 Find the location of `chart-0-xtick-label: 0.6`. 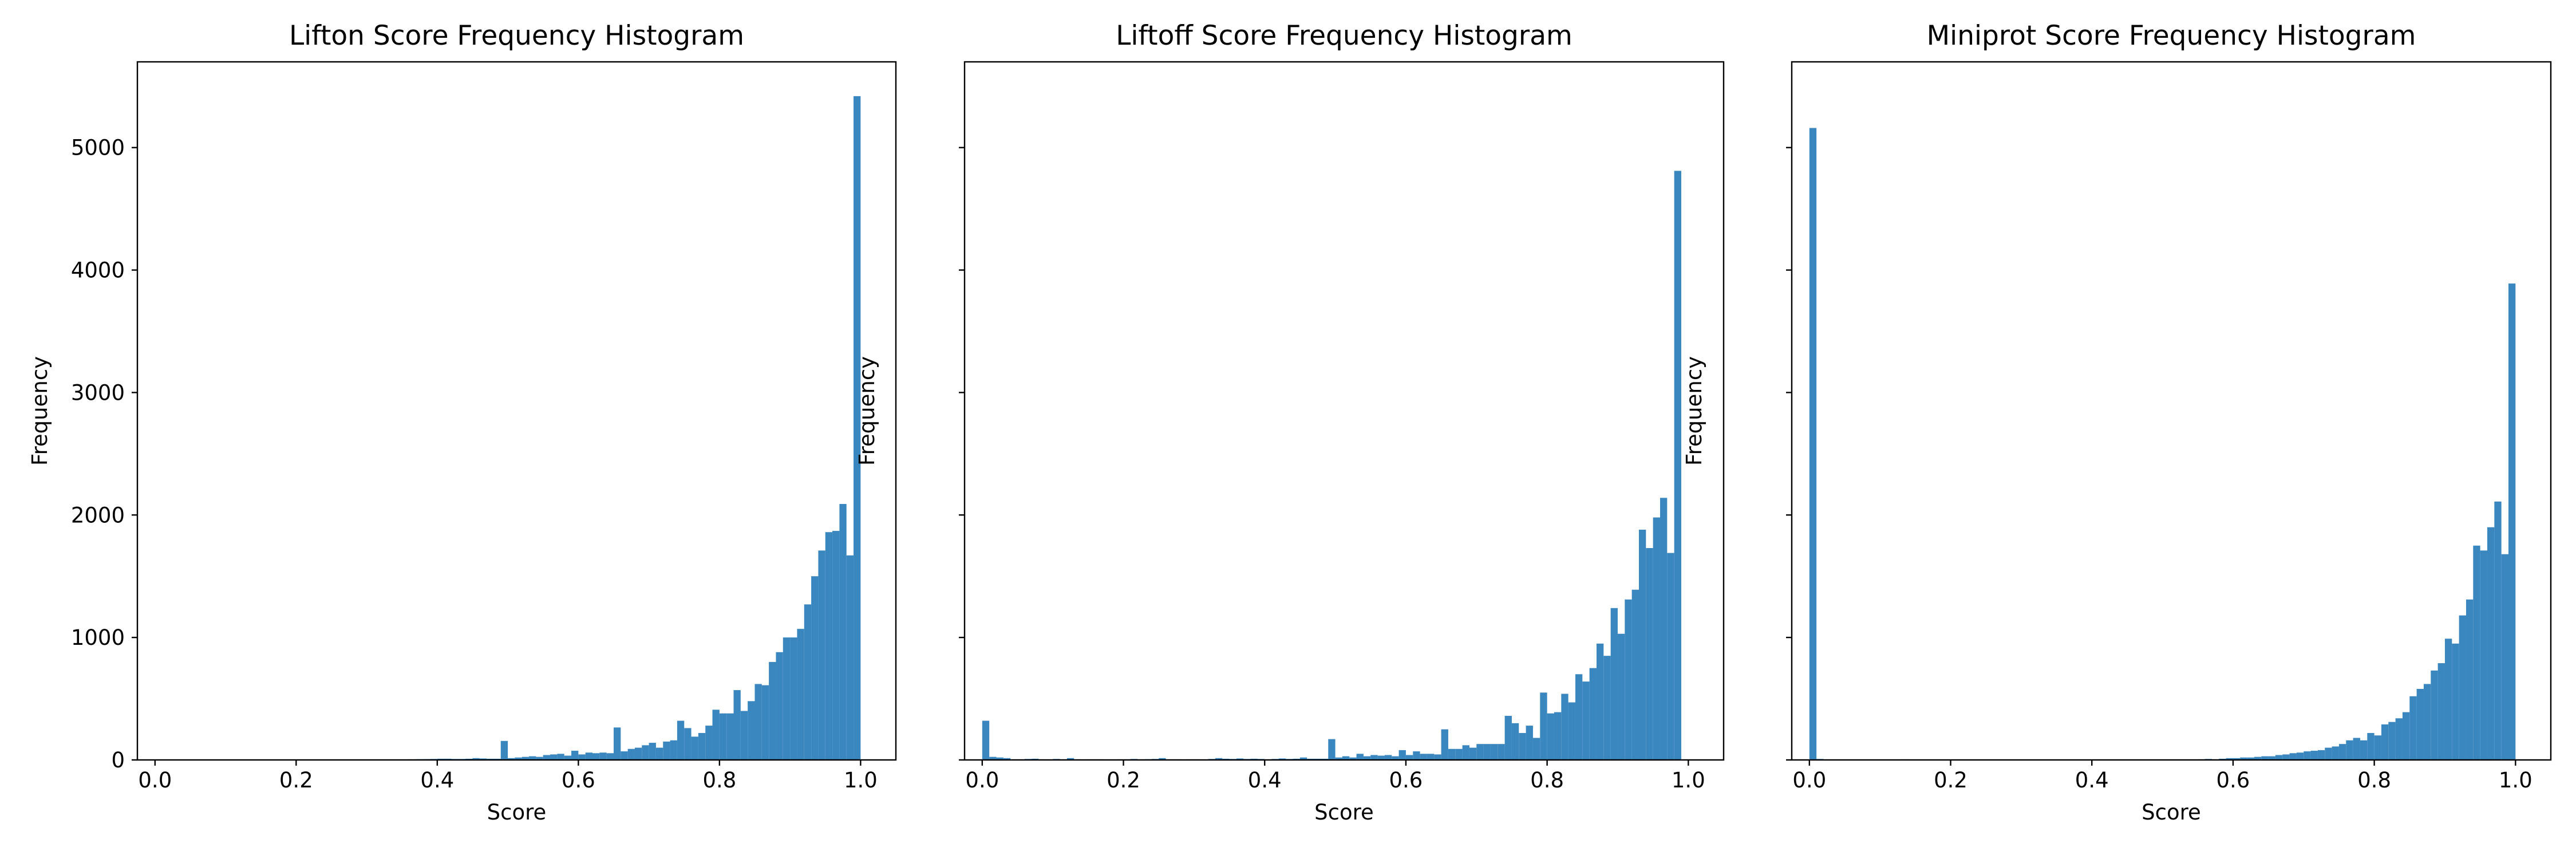

chart-0-xtick-label: 0.6 is located at coordinates (578, 780).